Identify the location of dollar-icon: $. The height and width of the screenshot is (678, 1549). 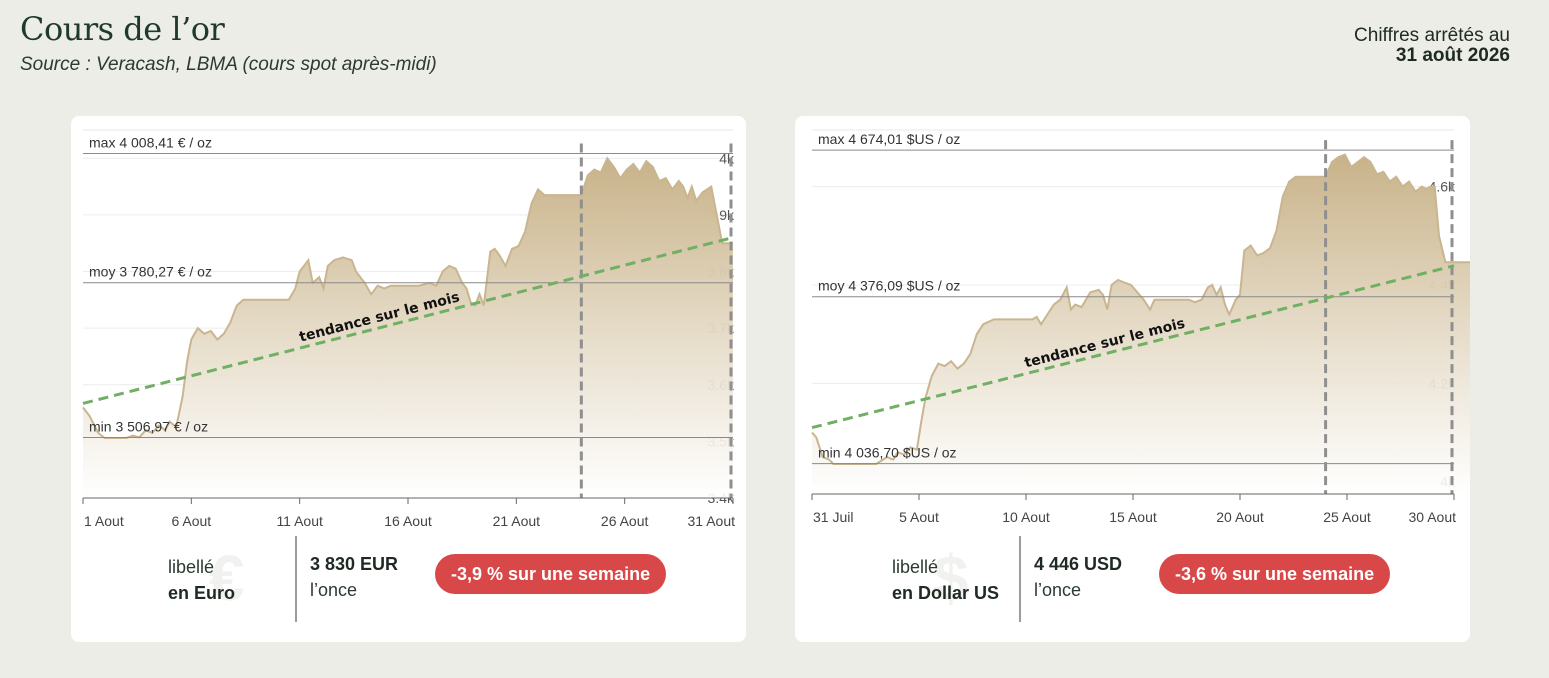
(951, 578).